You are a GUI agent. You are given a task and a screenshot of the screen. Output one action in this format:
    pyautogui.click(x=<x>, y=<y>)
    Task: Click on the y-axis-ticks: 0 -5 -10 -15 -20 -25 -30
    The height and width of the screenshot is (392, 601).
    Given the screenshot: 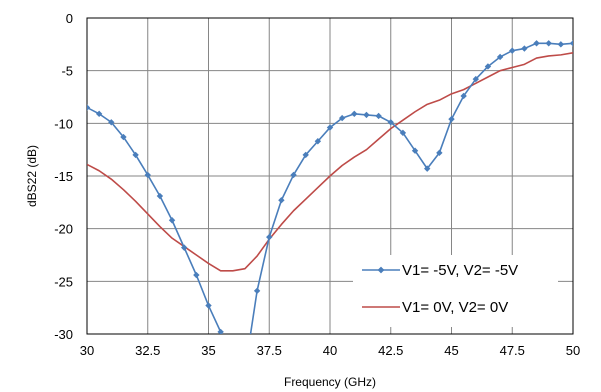 What is the action you would take?
    pyautogui.click(x=63, y=176)
    